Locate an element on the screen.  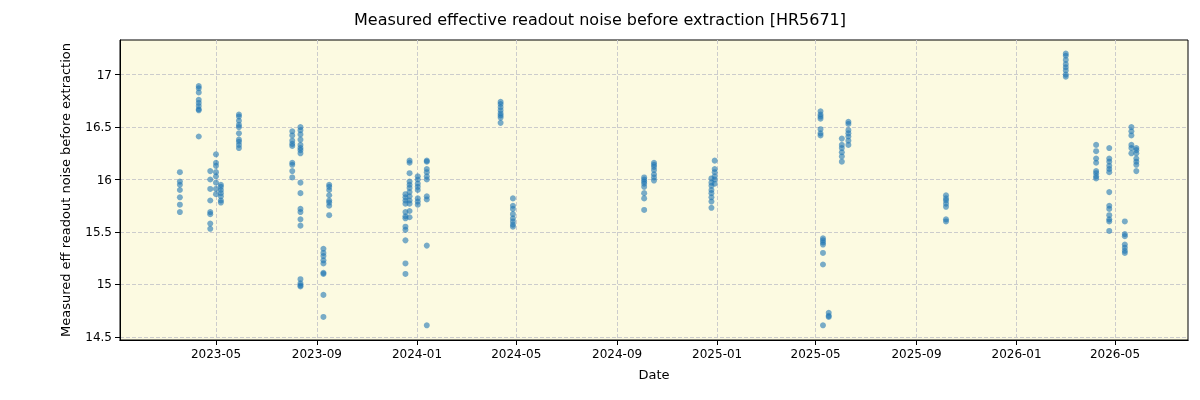
x-tick-label: 2025-09 is located at coordinates (916, 354).